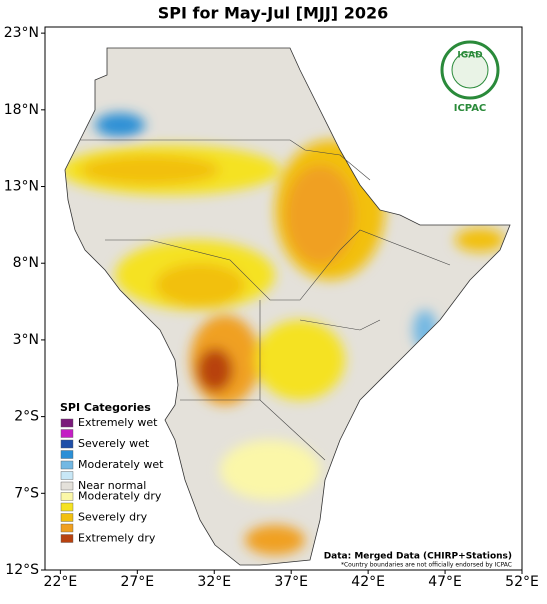 The height and width of the screenshot is (604, 547). I want to click on x-tick-label: 37°E, so click(291, 582).